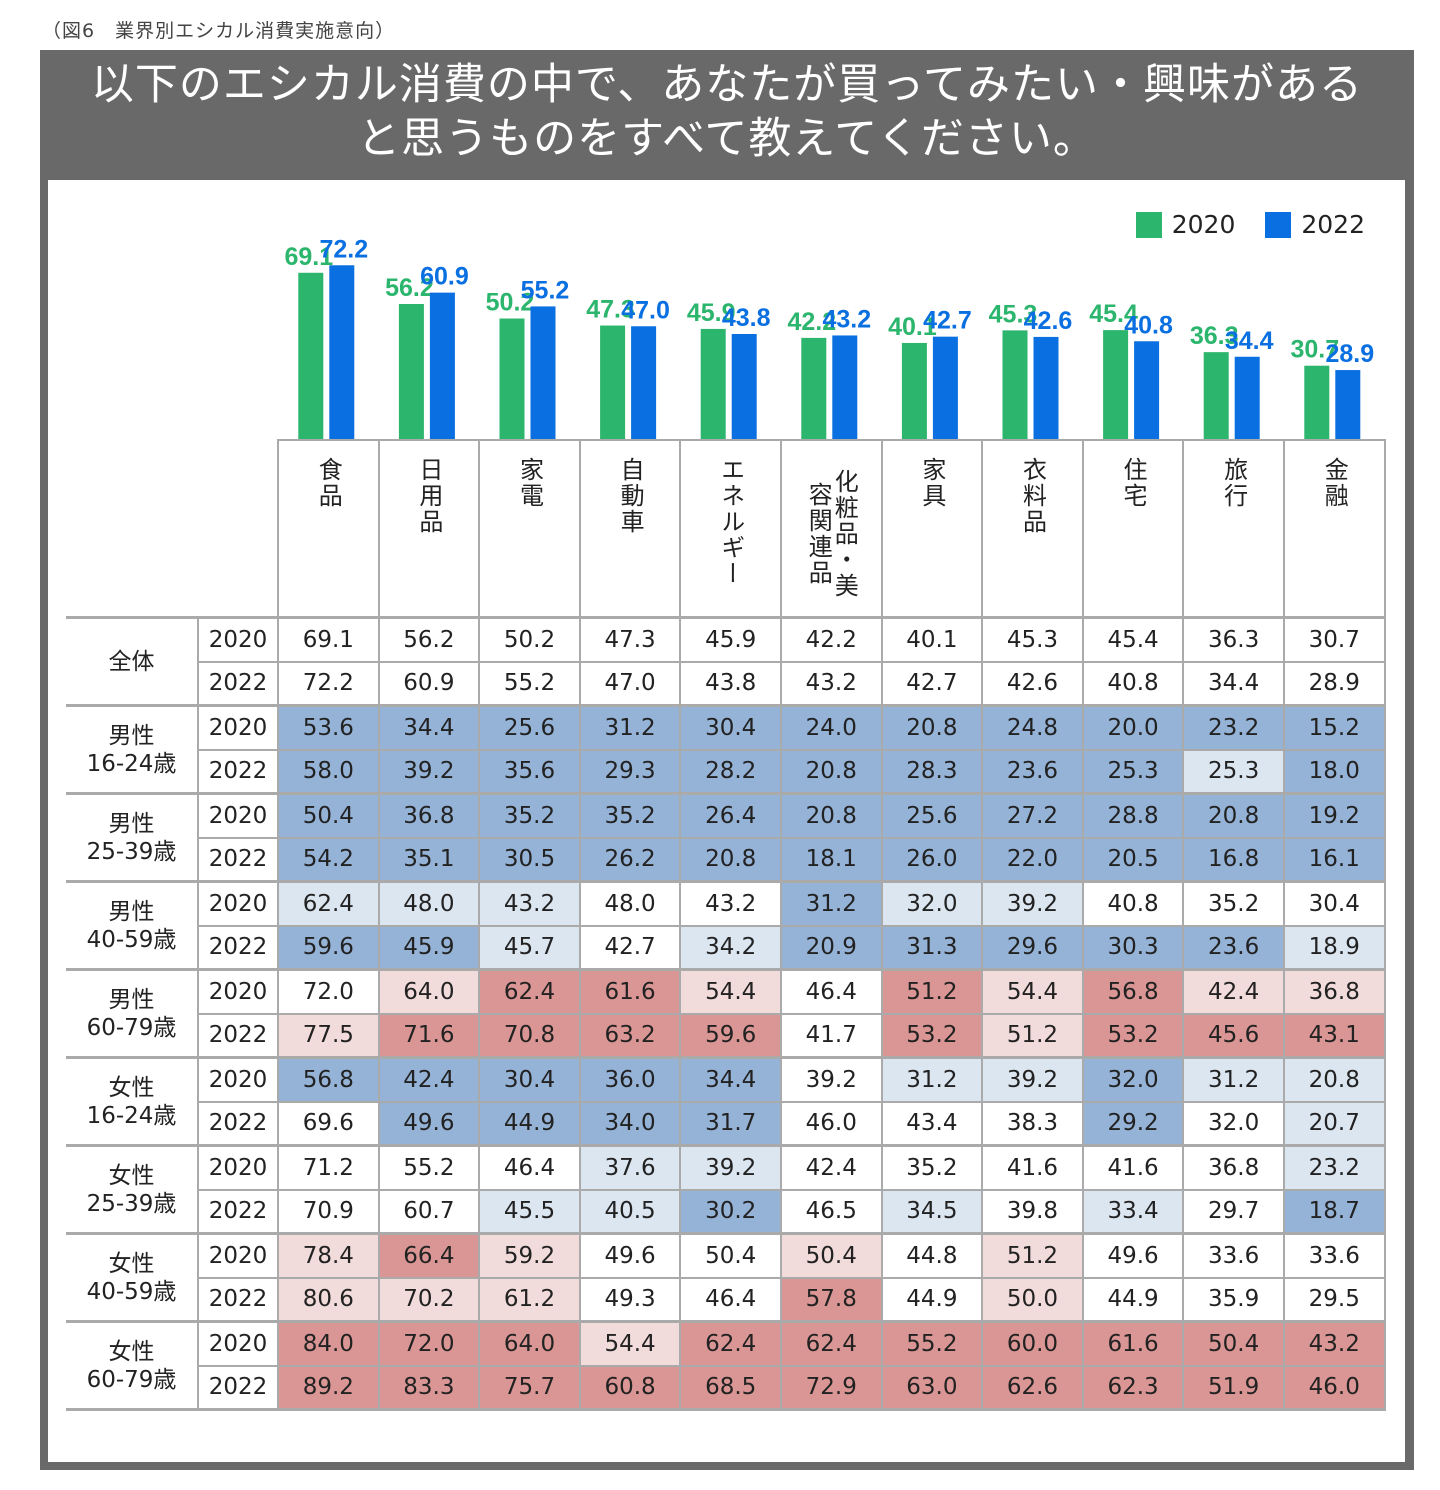 The width and height of the screenshot is (1440, 1490). What do you see at coordinates (1334, 683) in the screenshot?
I see `heatmap-cell: 28.9` at bounding box center [1334, 683].